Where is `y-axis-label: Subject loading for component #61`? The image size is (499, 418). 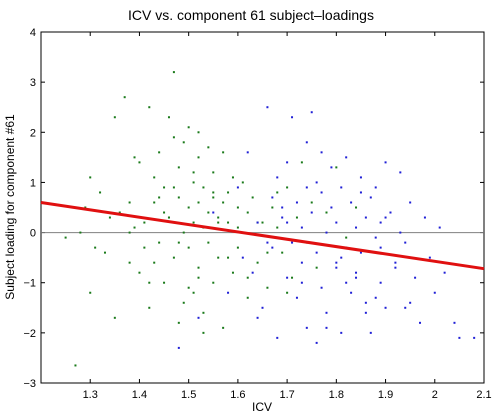 y-axis-label: Subject loading for component #61 is located at coordinates (10, 207).